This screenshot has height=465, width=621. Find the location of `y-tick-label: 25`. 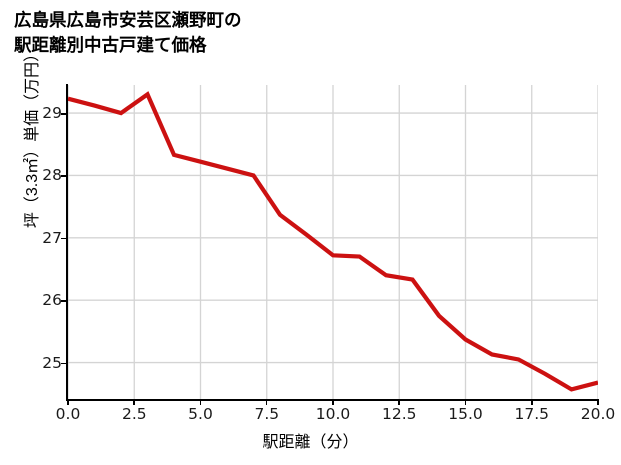

y-tick-label: 25 is located at coordinates (52, 362).